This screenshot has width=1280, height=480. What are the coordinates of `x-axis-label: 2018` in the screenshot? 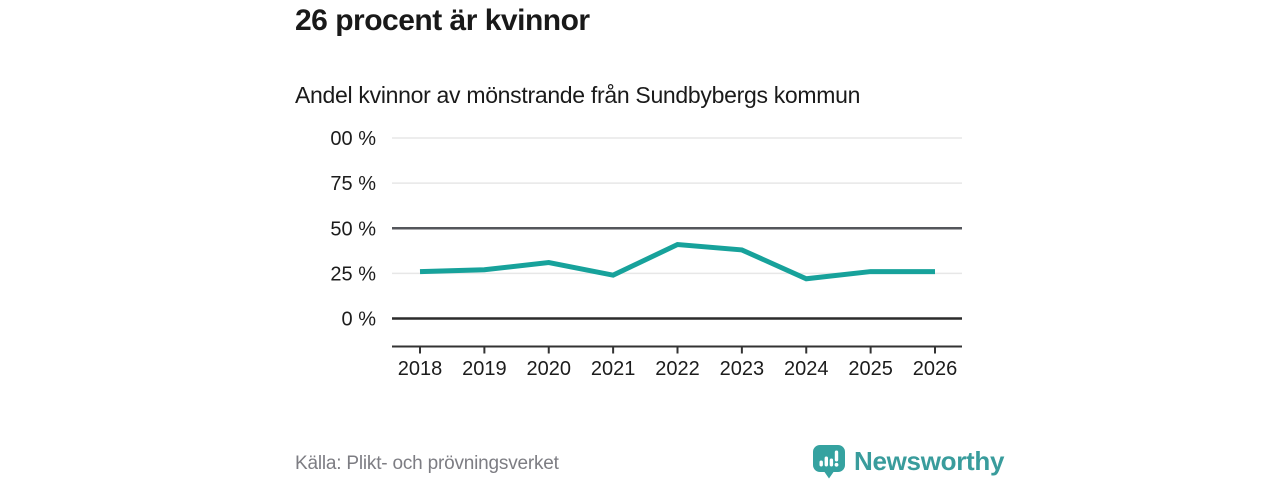 It's located at (420, 369).